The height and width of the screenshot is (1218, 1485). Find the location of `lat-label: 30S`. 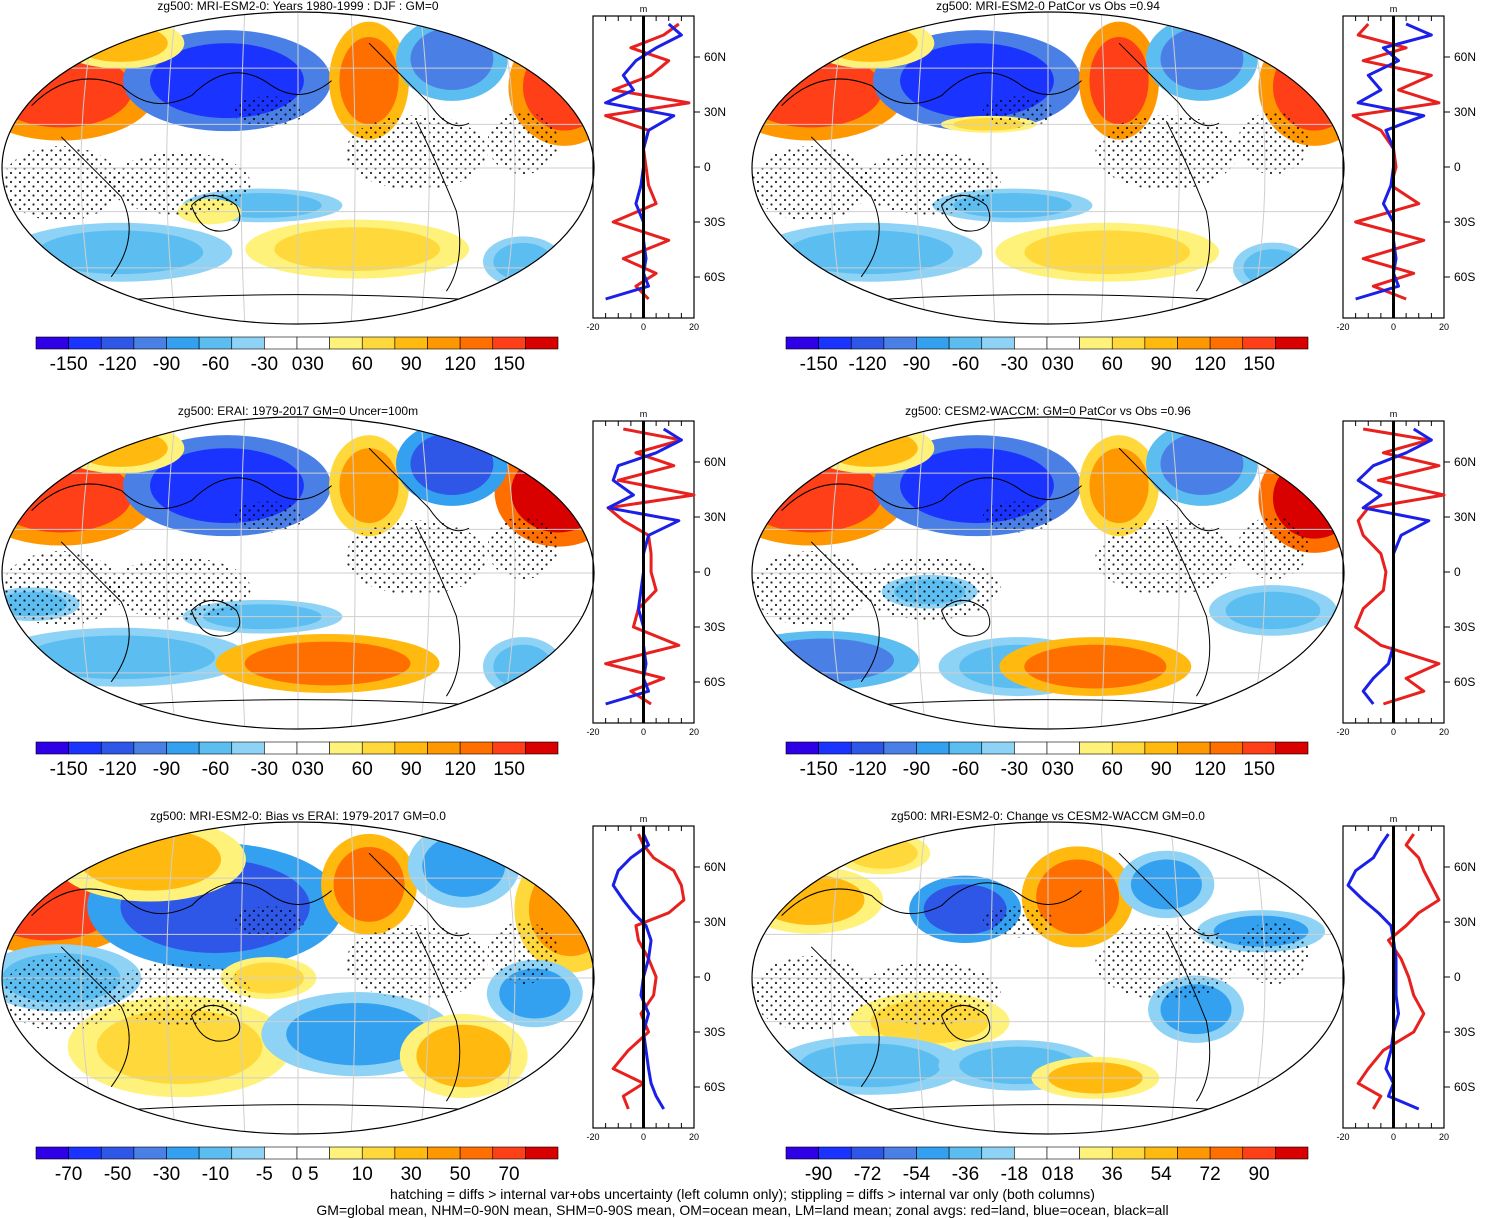

lat-label: 30S is located at coordinates (1464, 627).